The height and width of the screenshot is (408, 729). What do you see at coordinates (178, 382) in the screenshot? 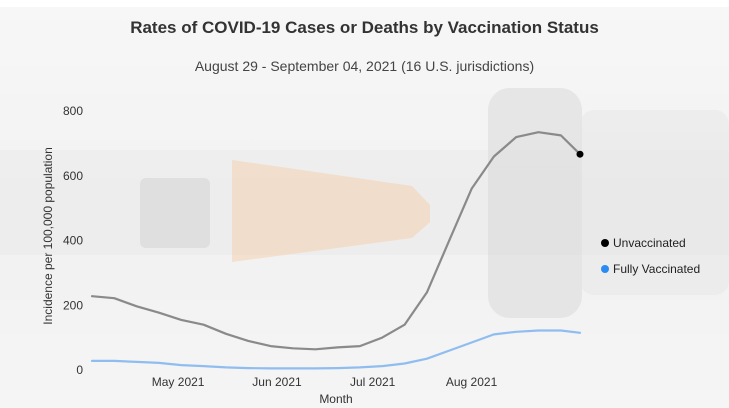
I see `x-tick-label: May 2021` at bounding box center [178, 382].